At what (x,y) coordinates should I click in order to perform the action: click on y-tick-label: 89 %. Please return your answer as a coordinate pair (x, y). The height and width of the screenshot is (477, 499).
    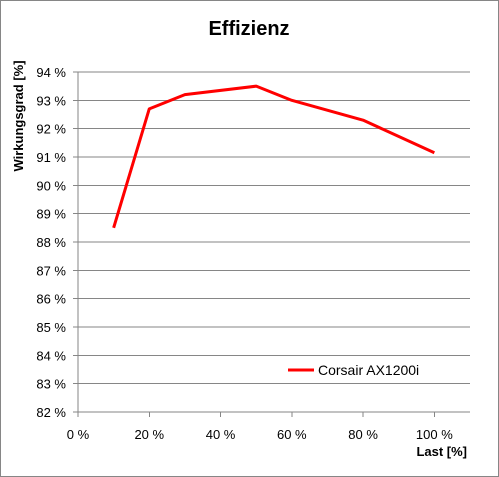
    Looking at the image, I should click on (51, 214).